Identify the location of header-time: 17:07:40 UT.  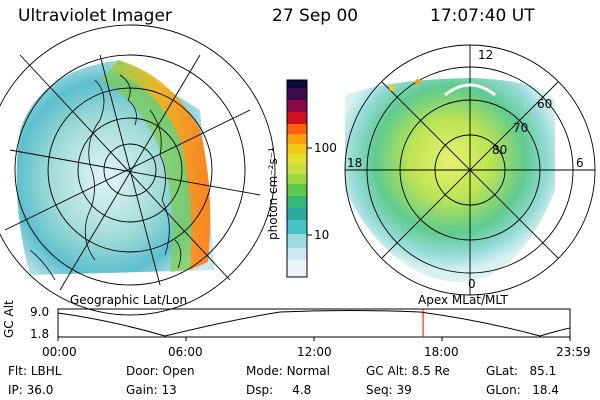
(482, 16).